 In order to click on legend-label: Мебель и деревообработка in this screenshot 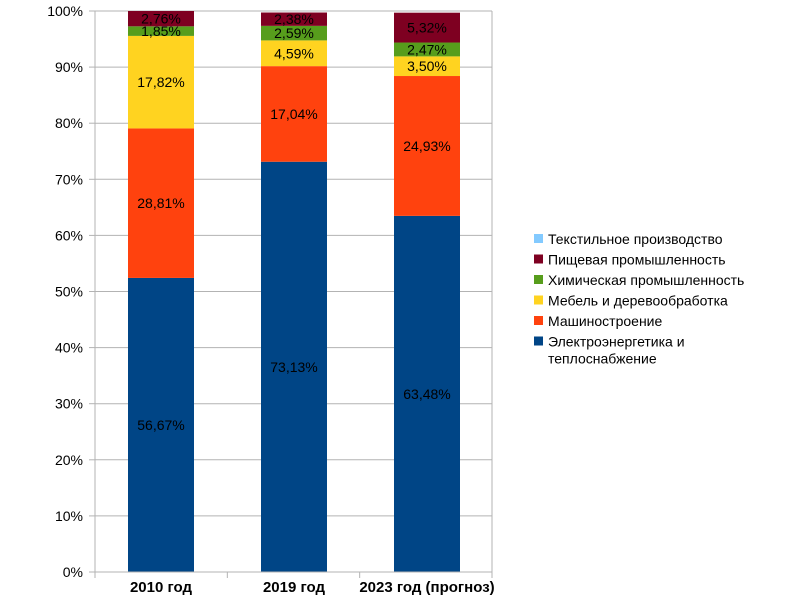, I will do `click(638, 301)`.